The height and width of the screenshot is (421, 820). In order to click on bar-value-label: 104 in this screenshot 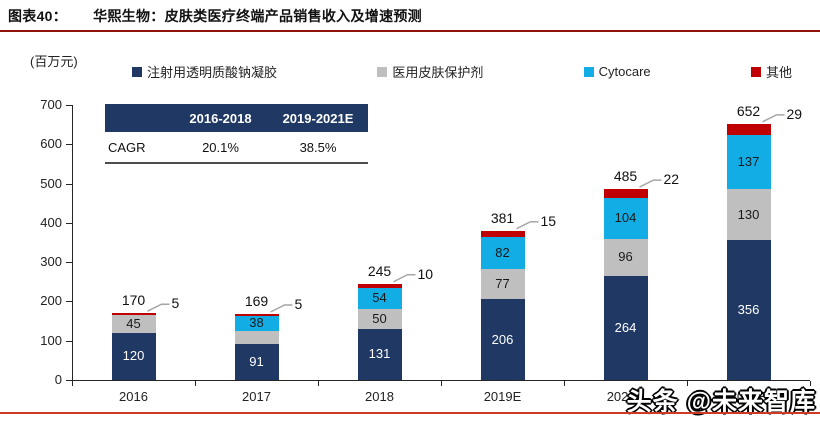, I will do `click(625, 218)`.